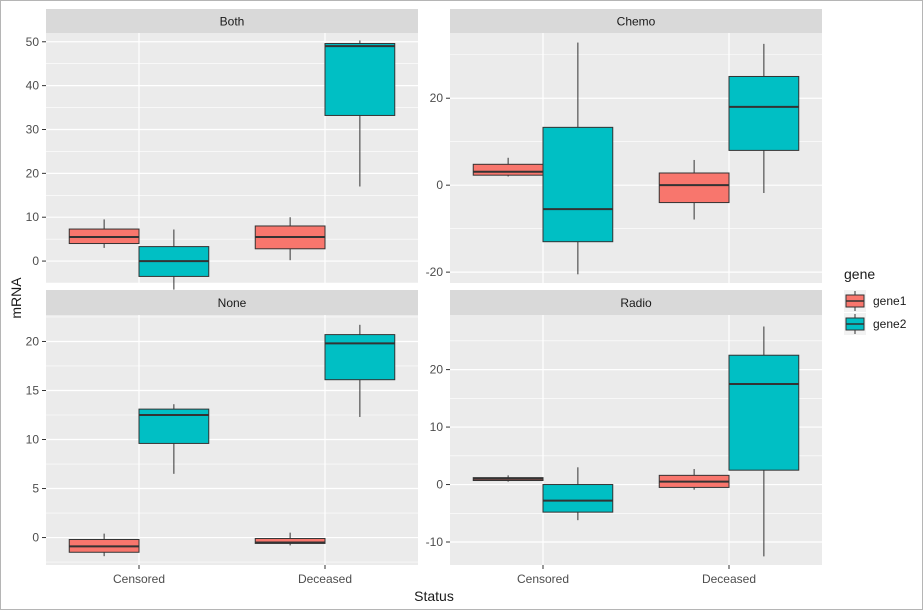 The image size is (923, 610). Describe the element at coordinates (33, 42) in the screenshot. I see `y-tick-label: 50` at that location.